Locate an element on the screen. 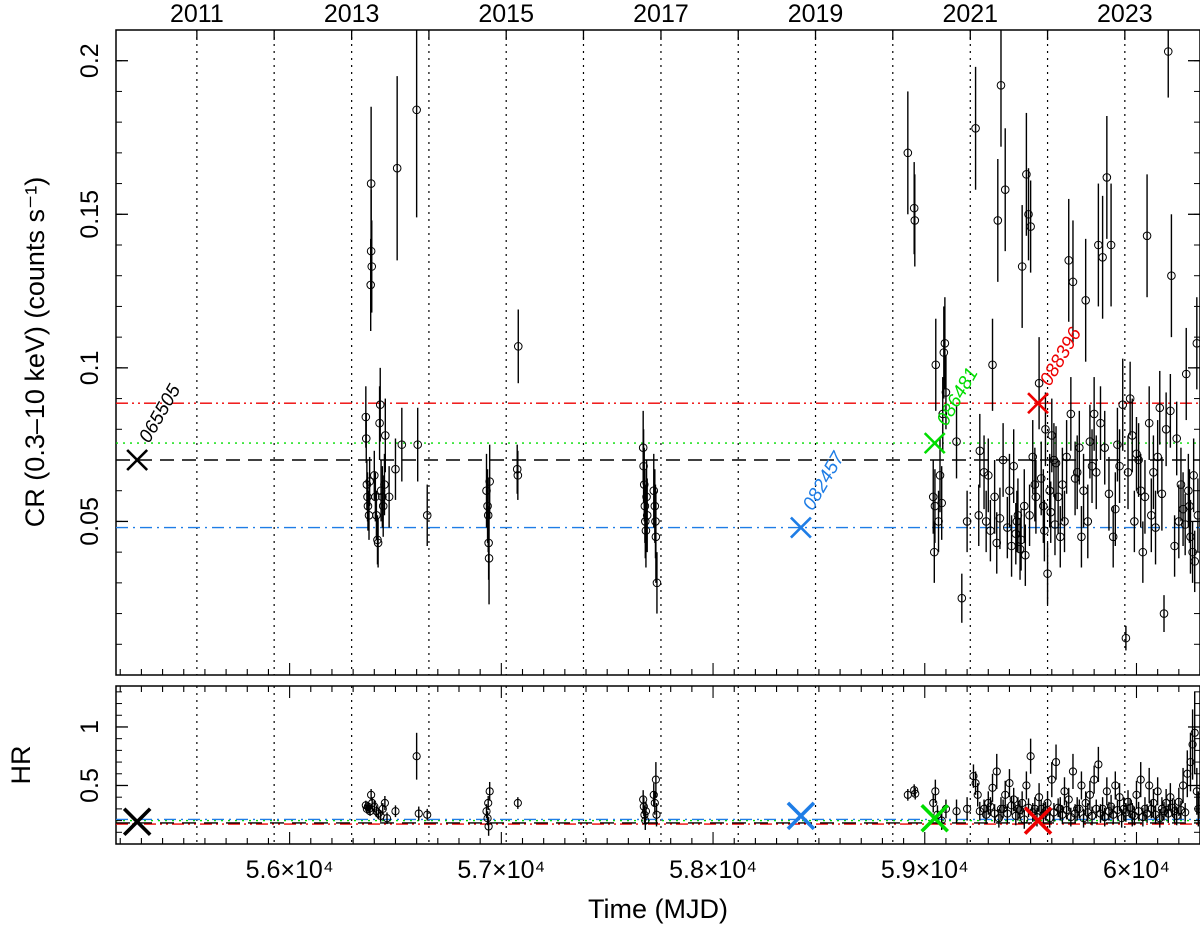 The image size is (1200, 933). x-tick-label: 5.6×10⁴ is located at coordinates (290, 870).